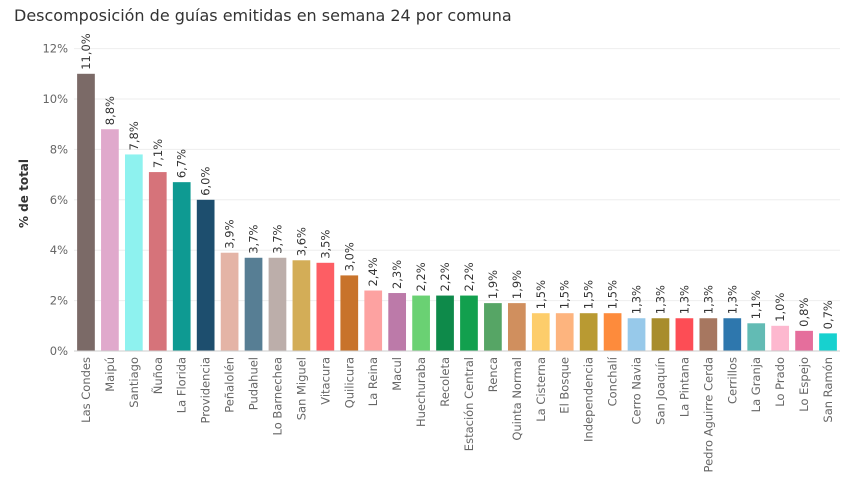 Image resolution: width=850 pixels, height=489 pixels. Describe the element at coordinates (59, 200) in the screenshot. I see `y-tick-label: 6%` at that location.